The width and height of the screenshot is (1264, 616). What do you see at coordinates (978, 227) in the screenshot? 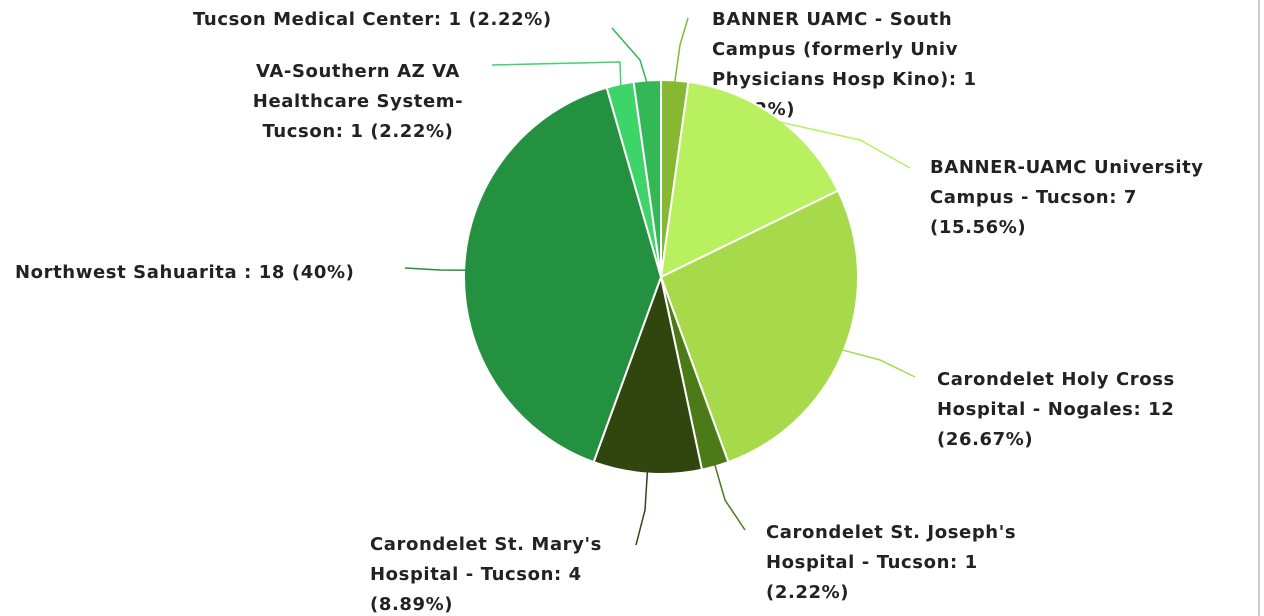
I see `slice-label: (15.56%)` at bounding box center [978, 227].